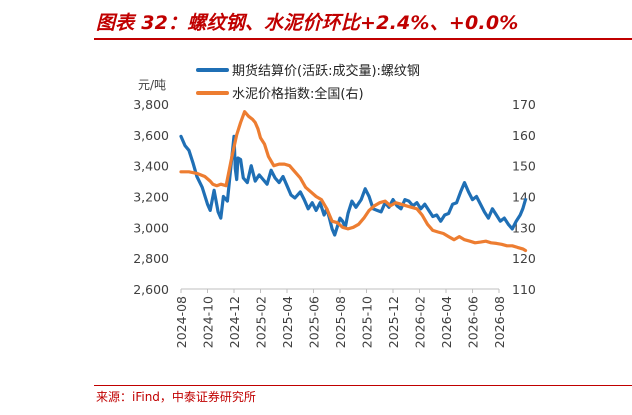 The image size is (632, 415). What do you see at coordinates (524, 104) in the screenshot?
I see `y2-tick-label: 170` at bounding box center [524, 104].